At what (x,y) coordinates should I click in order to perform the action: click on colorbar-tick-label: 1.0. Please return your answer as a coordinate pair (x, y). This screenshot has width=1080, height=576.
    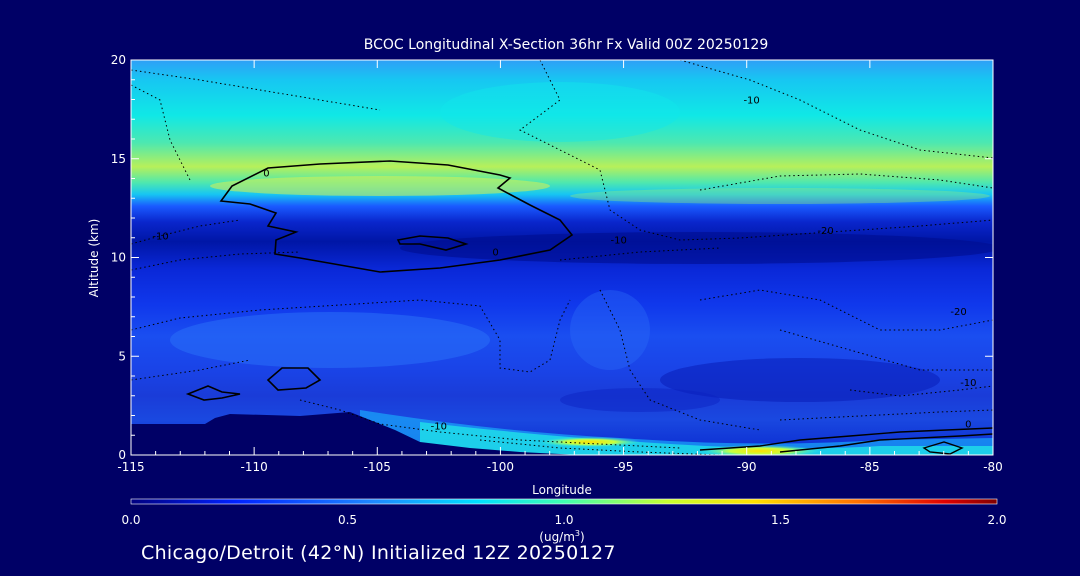
    Looking at the image, I should click on (563, 520).